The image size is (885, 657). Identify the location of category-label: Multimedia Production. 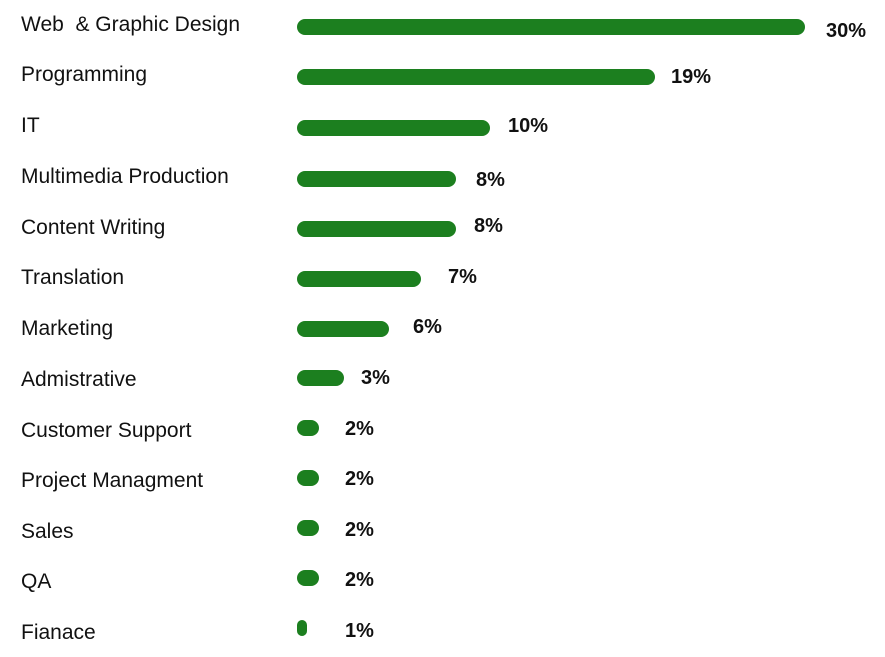
(125, 176).